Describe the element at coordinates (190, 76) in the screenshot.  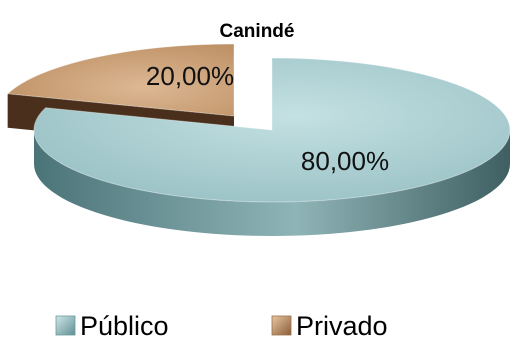
I see `data-label-privado: 20,00%` at that location.